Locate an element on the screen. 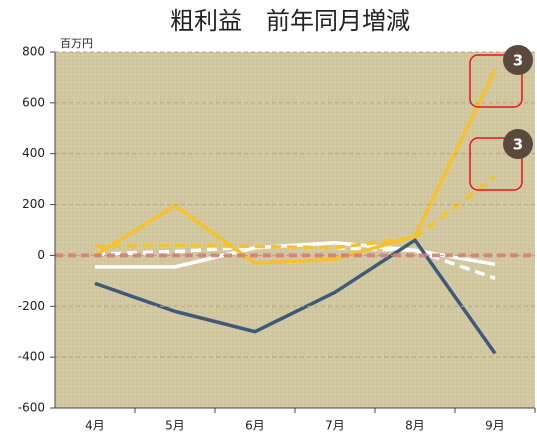 This screenshot has height=438, width=537. x-tick-label: 9月 is located at coordinates (495, 426).